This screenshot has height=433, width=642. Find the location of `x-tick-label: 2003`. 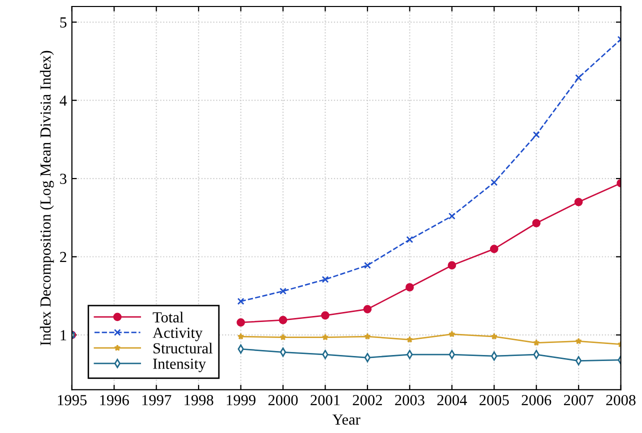

x-tick-label: 2003 is located at coordinates (409, 400).